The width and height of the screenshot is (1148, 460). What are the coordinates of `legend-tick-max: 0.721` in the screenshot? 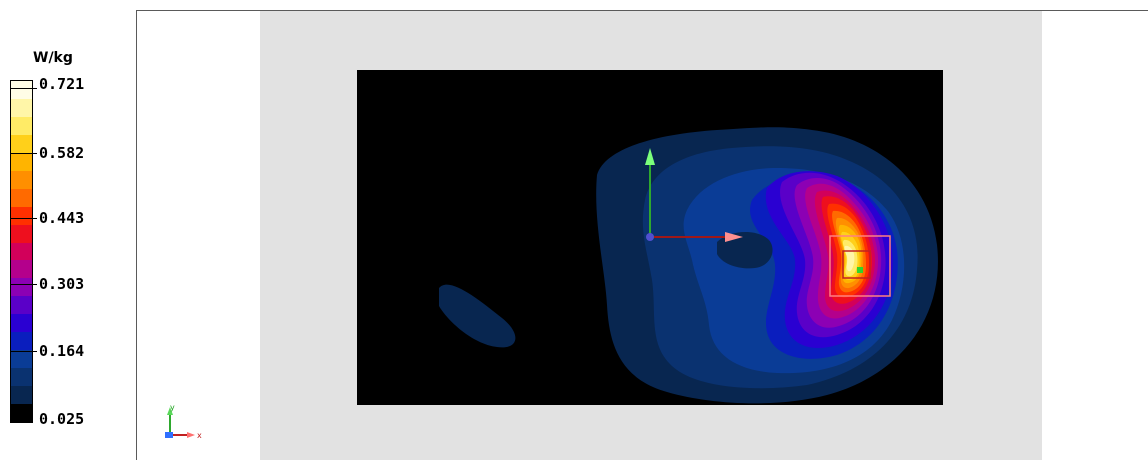 It's located at (62, 84).